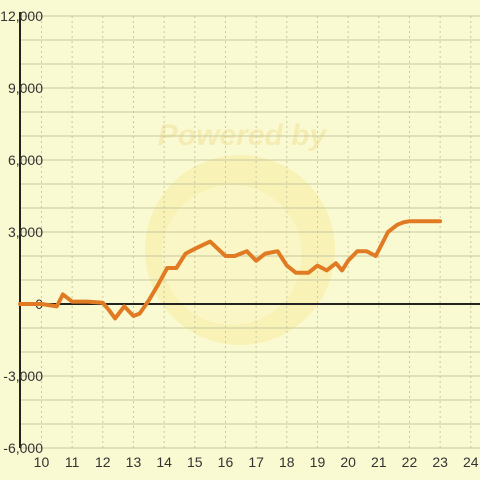 This screenshot has height=480, width=480. I want to click on x-tick-label: 10, so click(42, 462).